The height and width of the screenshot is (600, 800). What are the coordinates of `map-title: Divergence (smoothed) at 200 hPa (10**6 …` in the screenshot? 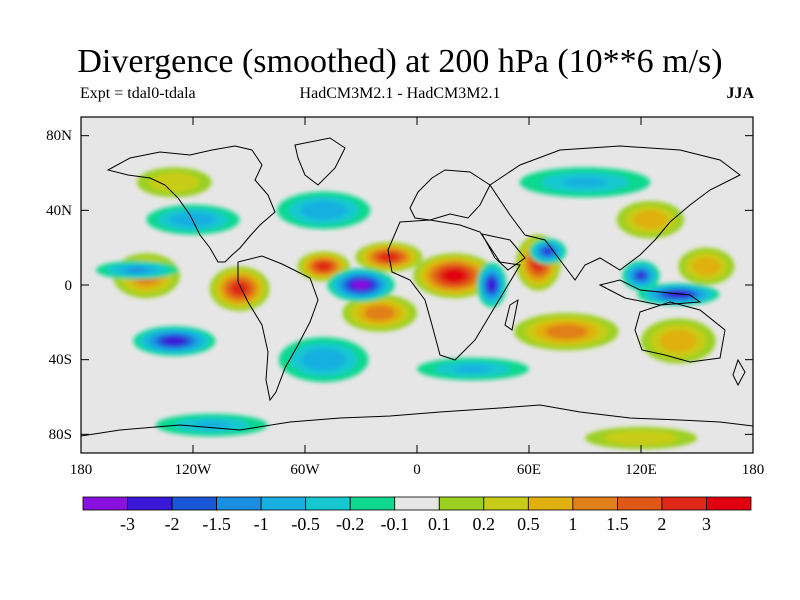 It's located at (400, 61).